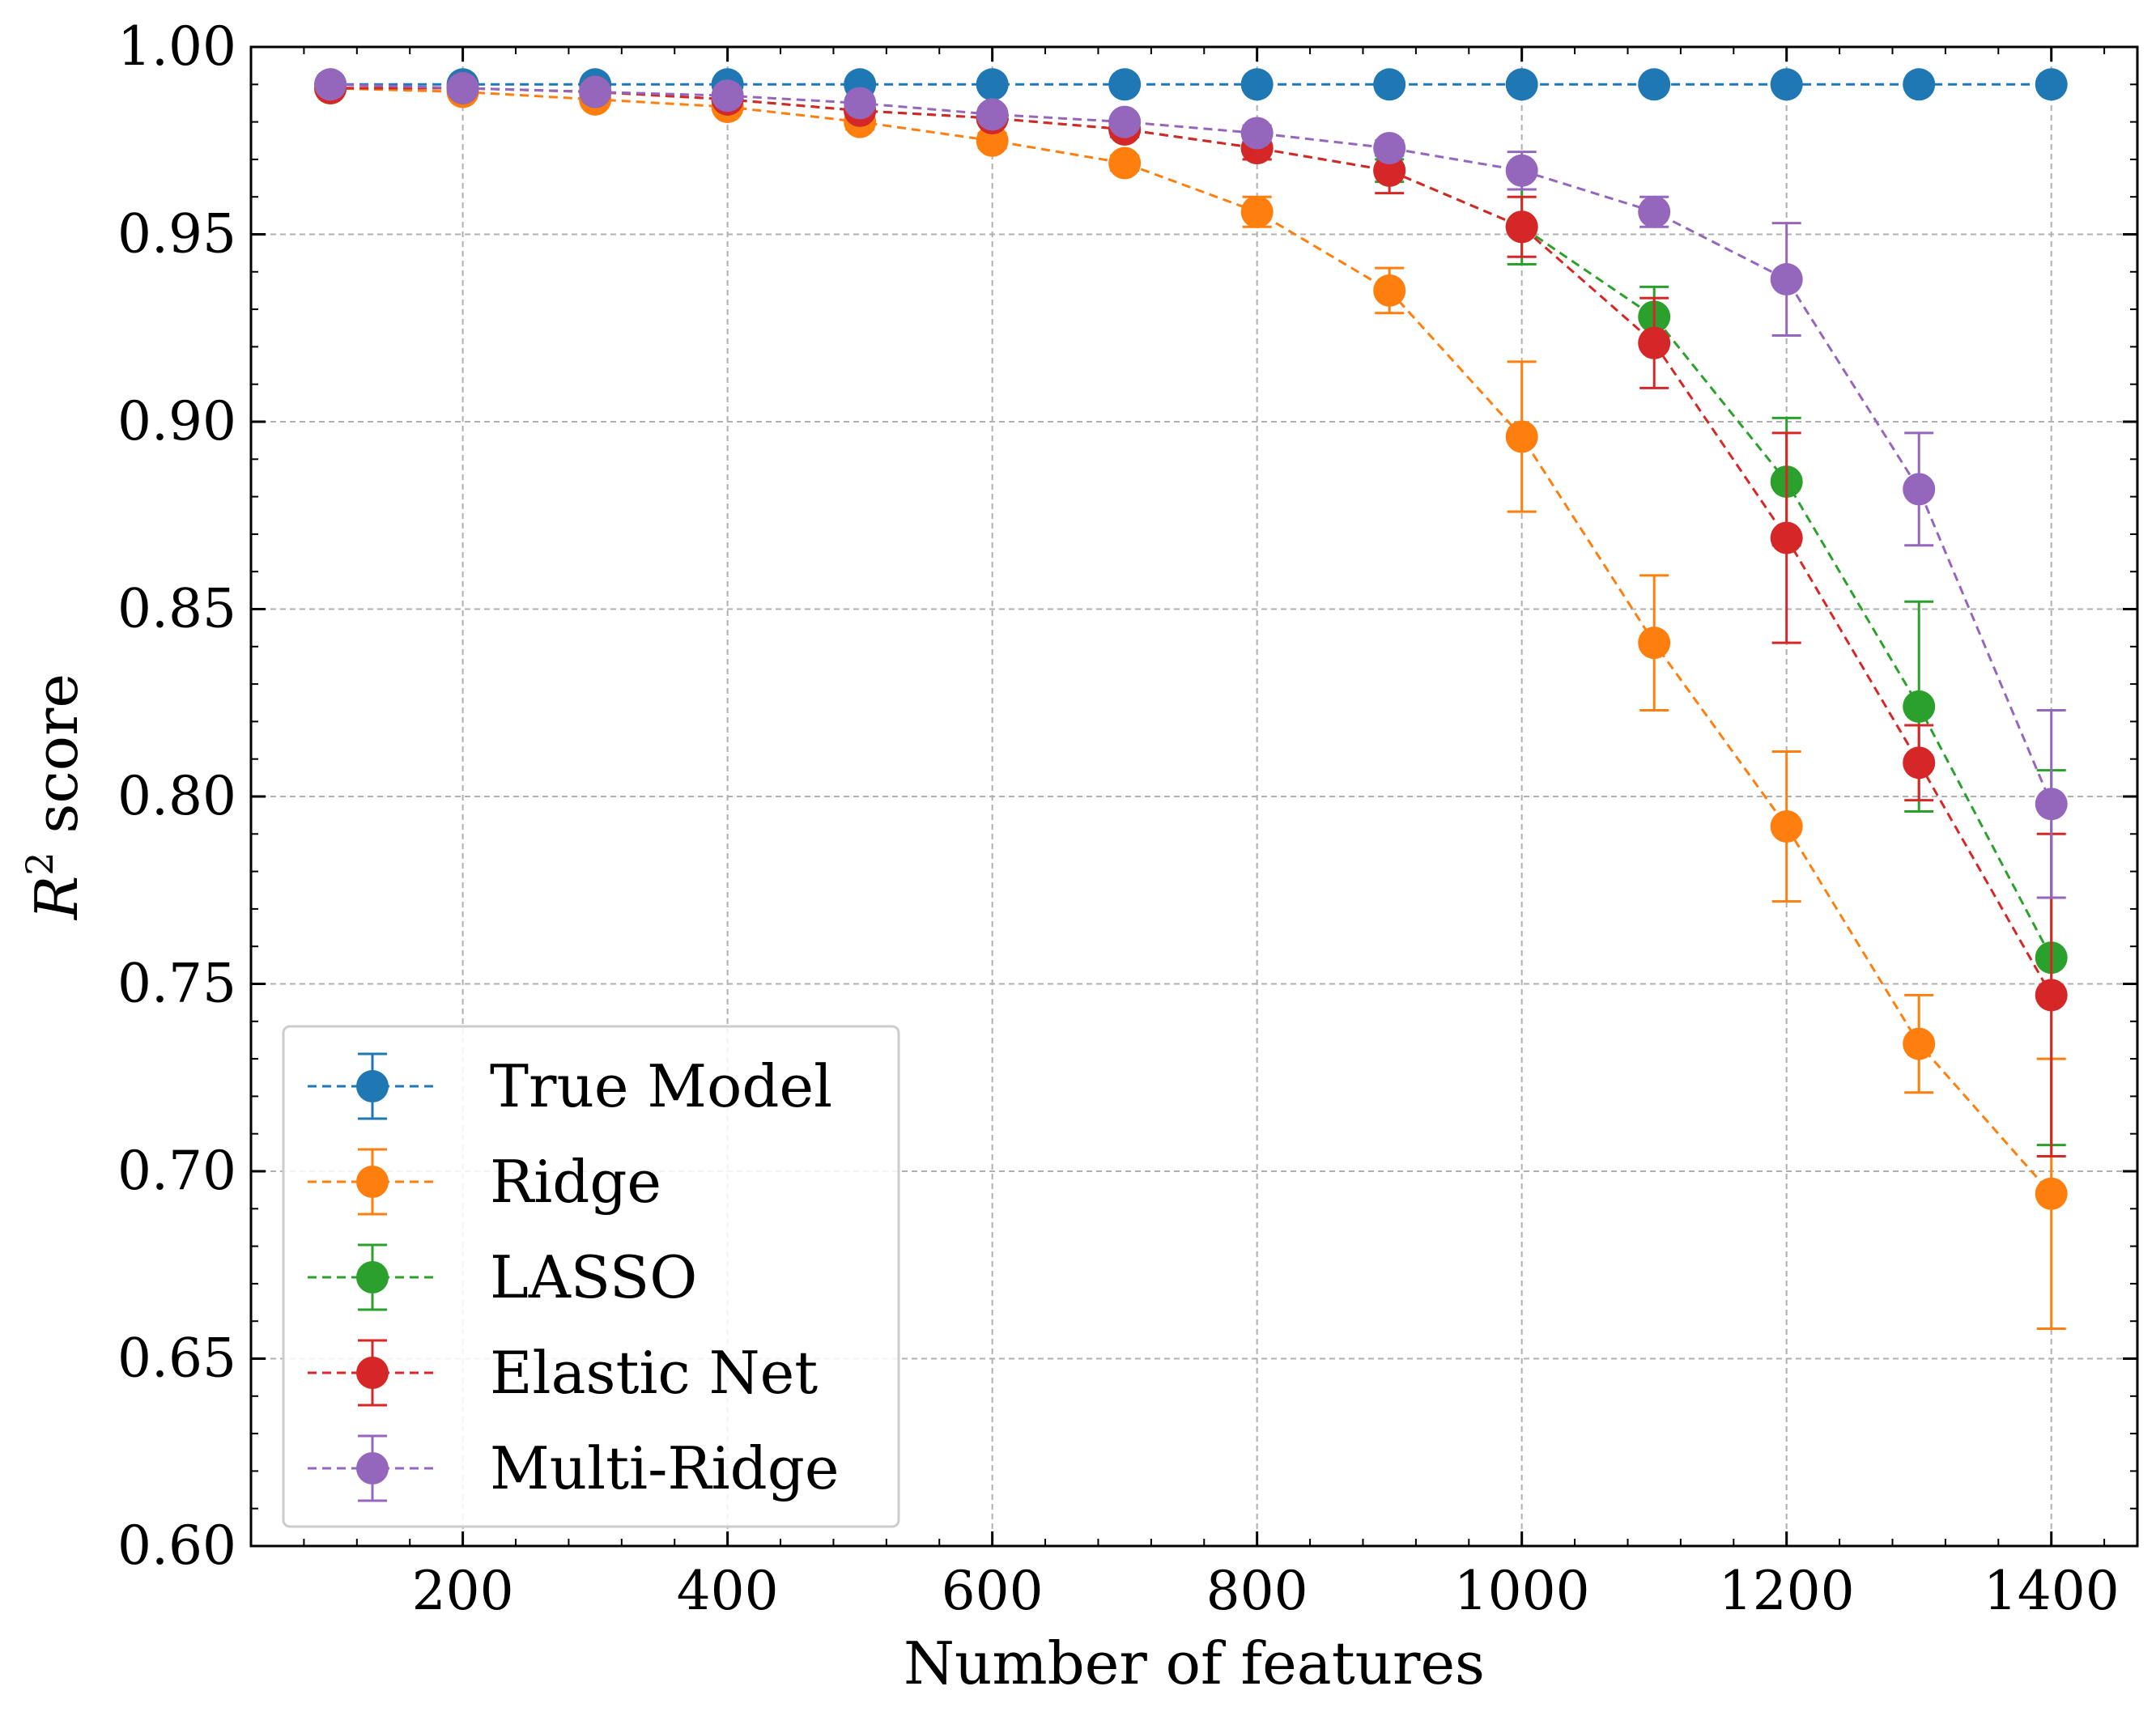 This screenshot has height=1716, width=2156. What do you see at coordinates (728, 1591) in the screenshot?
I see `x-tick-label: 400` at bounding box center [728, 1591].